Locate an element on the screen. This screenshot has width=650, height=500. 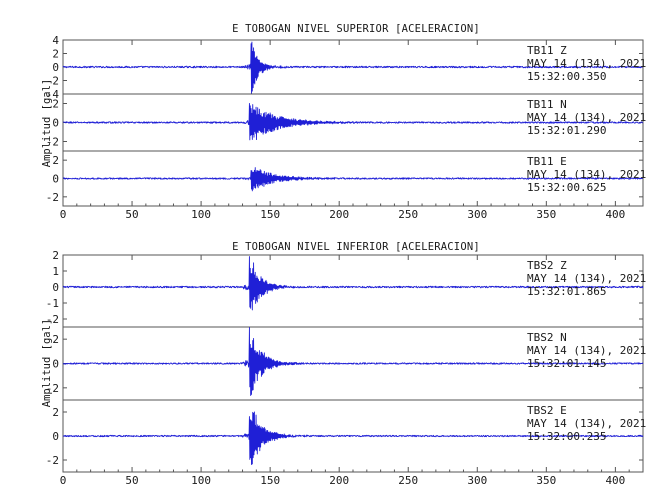
record-time: 15:32:00.625 is located at coordinates (566, 187).